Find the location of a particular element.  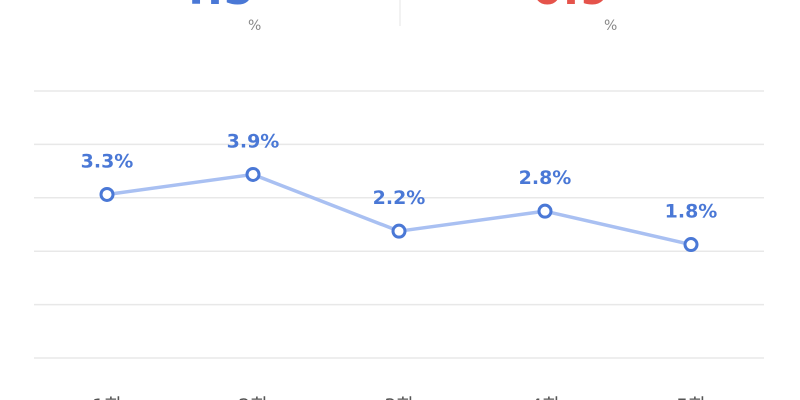

value-label: 3.3% is located at coordinates (107, 161).